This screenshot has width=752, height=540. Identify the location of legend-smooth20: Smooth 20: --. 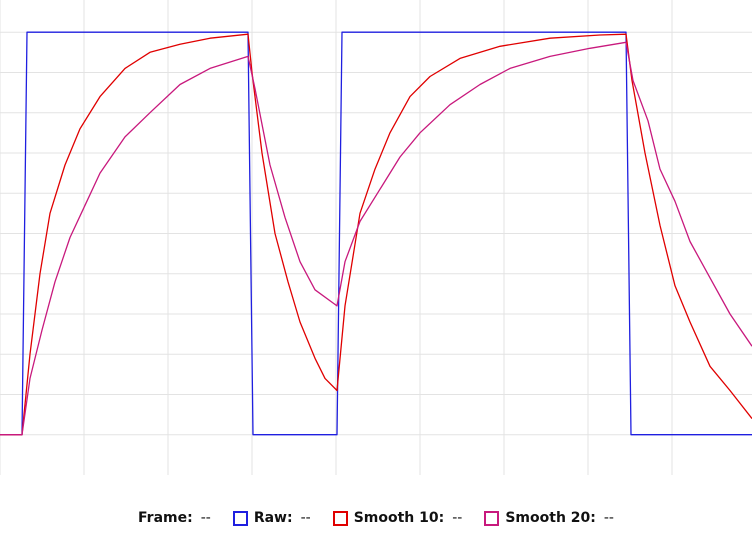
(549, 518).